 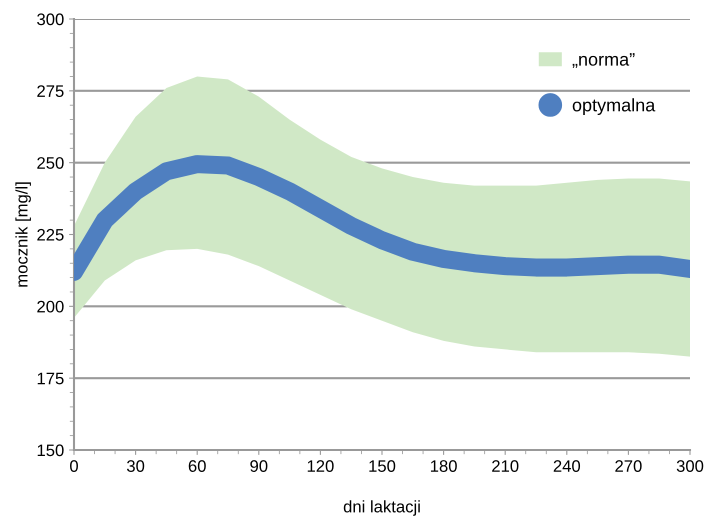 What do you see at coordinates (567, 466) in the screenshot?
I see `x-tick-label: 240` at bounding box center [567, 466].